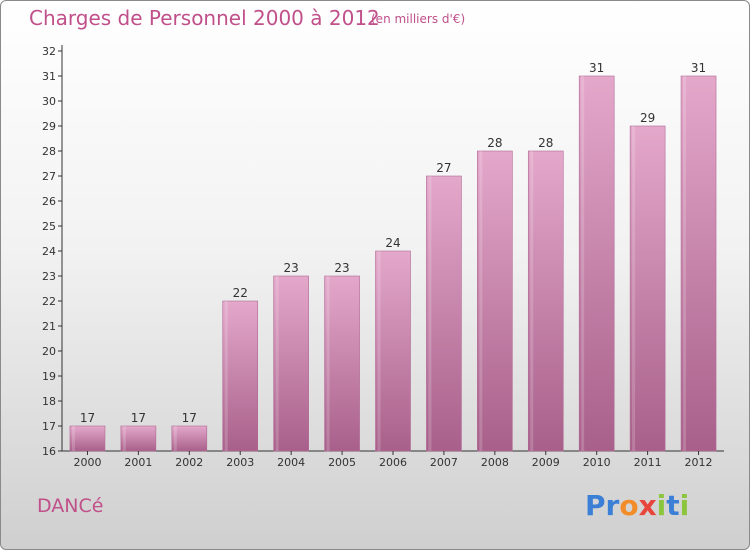 This screenshot has width=750, height=550. What do you see at coordinates (49, 151) in the screenshot?
I see `y-tick-label: 28` at bounding box center [49, 151].